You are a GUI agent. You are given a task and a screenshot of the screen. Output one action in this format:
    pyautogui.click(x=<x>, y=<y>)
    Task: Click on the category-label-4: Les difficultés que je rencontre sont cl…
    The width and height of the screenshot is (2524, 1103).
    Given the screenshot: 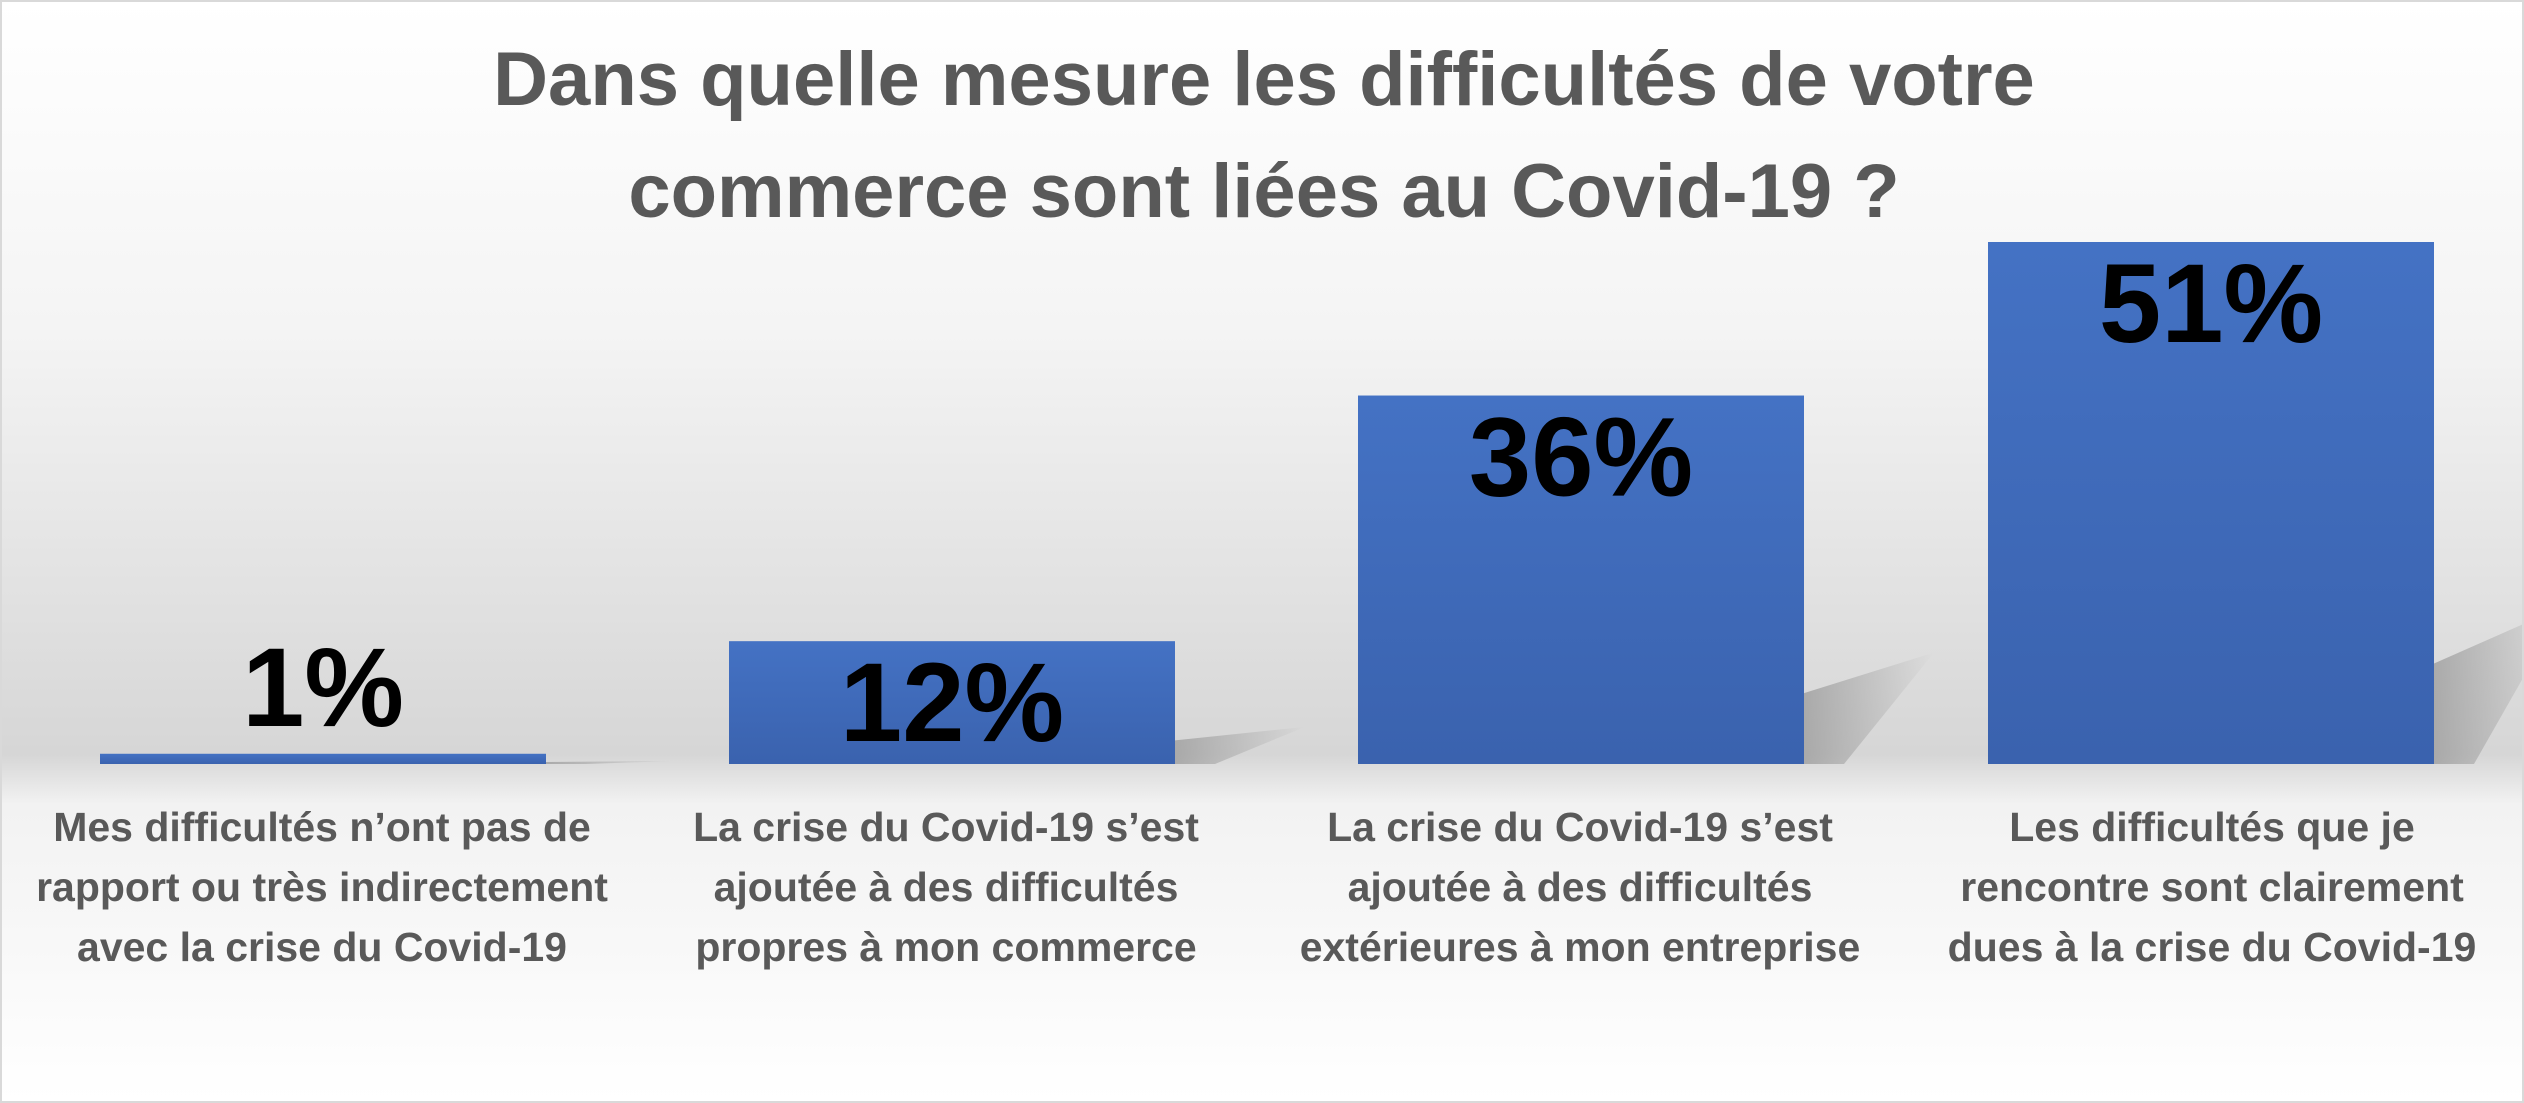 What is the action you would take?
    pyautogui.click(x=2212, y=887)
    